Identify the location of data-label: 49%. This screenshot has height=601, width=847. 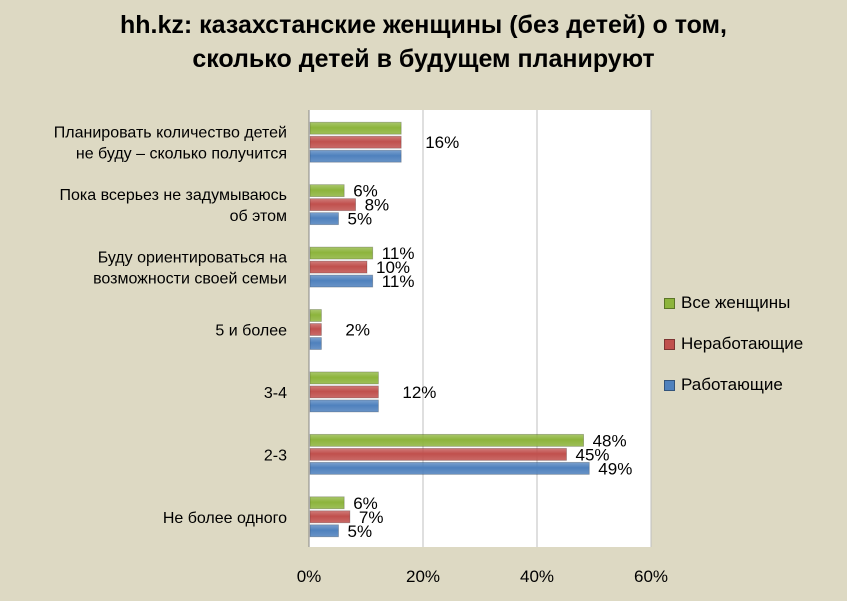
(615, 468).